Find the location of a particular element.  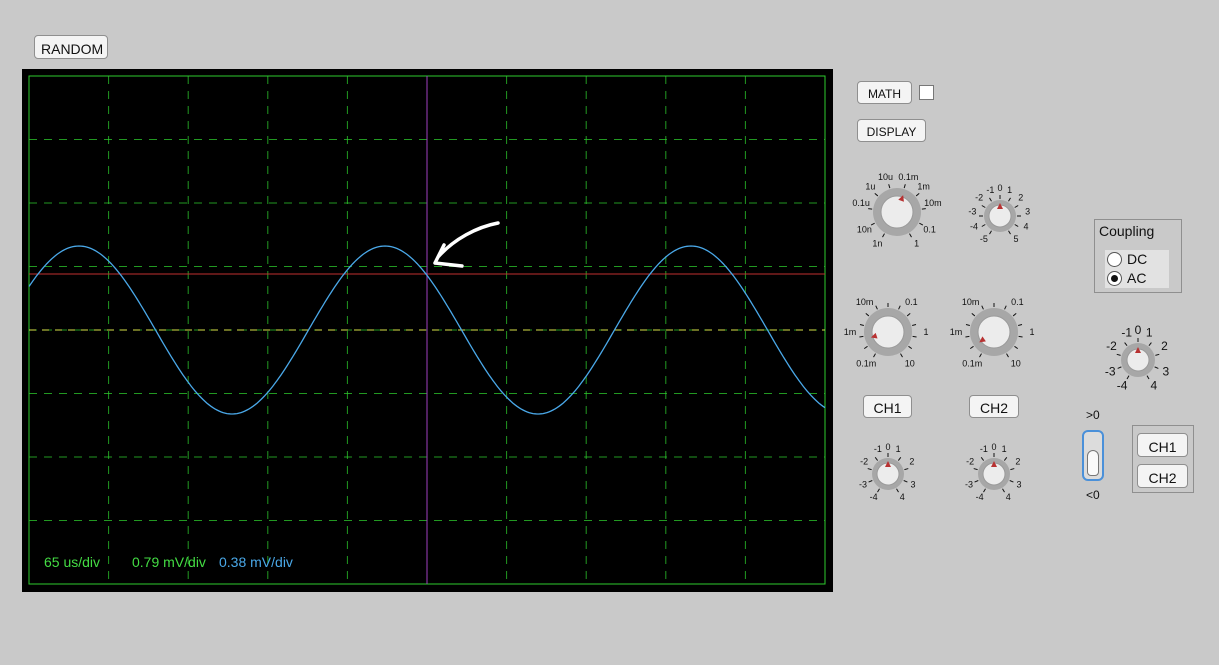

ch1-volts-per-div-readout: 0.79 mV/div is located at coordinates (169, 562).